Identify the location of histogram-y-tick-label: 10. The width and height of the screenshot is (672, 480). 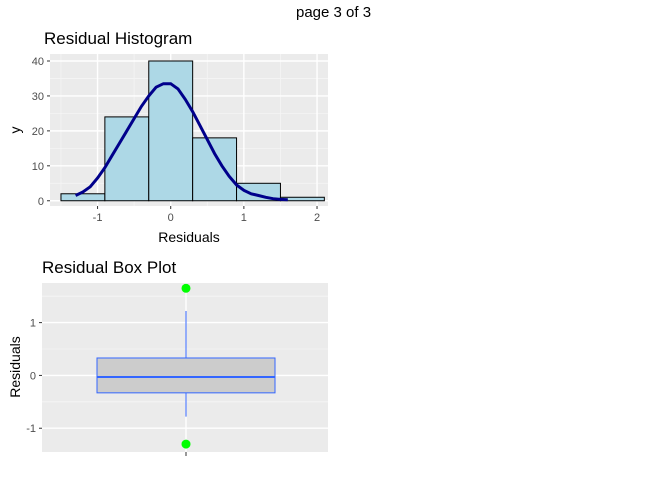
(38, 167).